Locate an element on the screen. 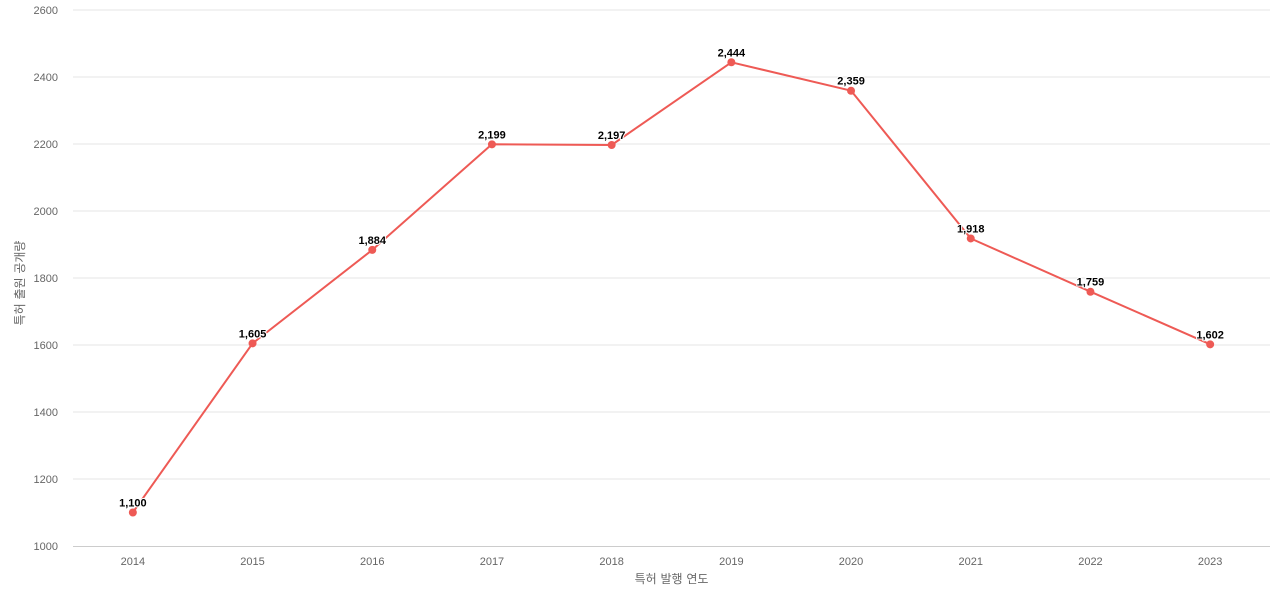 This screenshot has width=1280, height=600. data-label: 1,884 is located at coordinates (372, 241).